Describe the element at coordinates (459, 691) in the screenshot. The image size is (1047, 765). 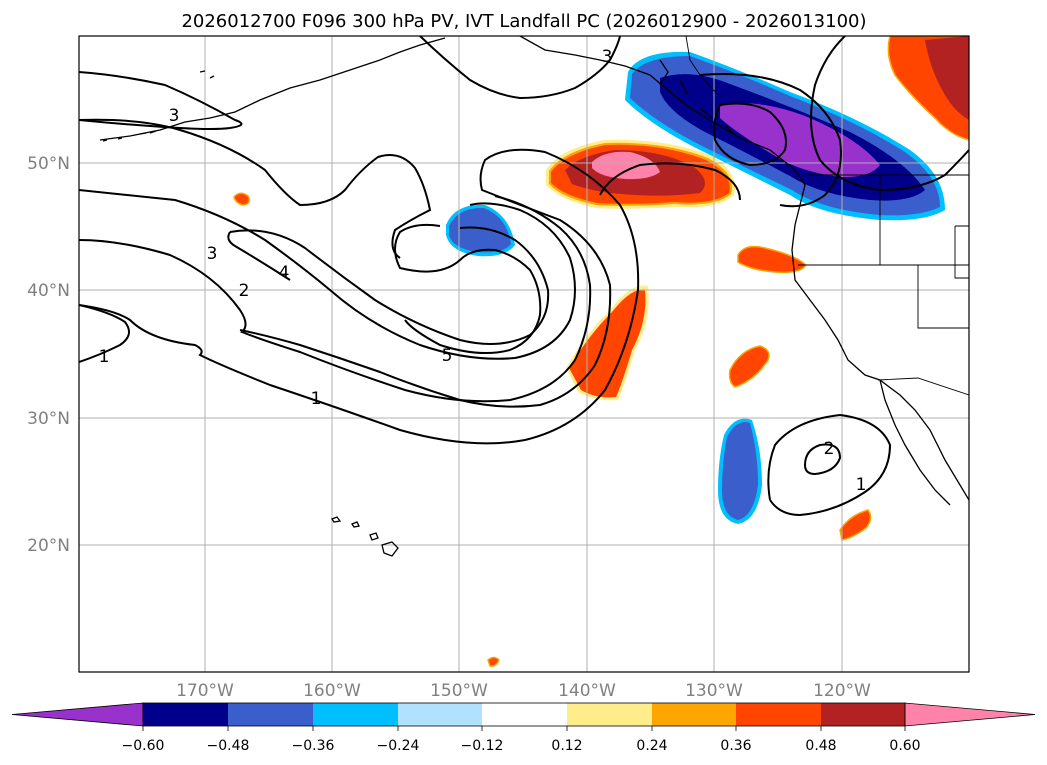
I see `lon-label-150w: 150°W` at that location.